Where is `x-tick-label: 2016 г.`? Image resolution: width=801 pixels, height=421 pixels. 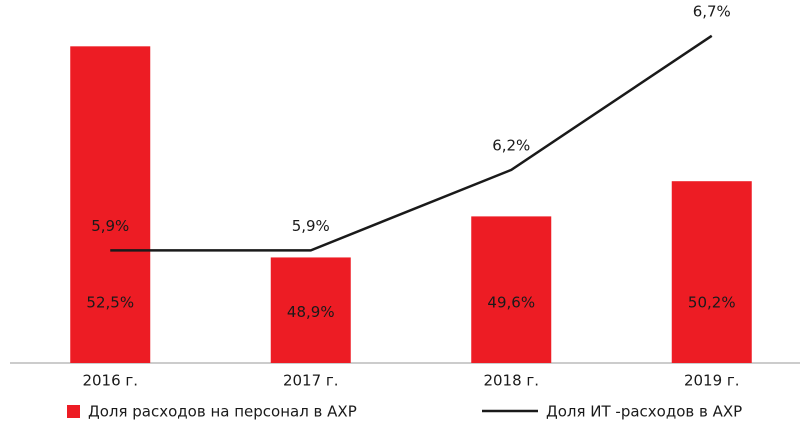
x-tick-label: 2016 г. is located at coordinates (110, 381).